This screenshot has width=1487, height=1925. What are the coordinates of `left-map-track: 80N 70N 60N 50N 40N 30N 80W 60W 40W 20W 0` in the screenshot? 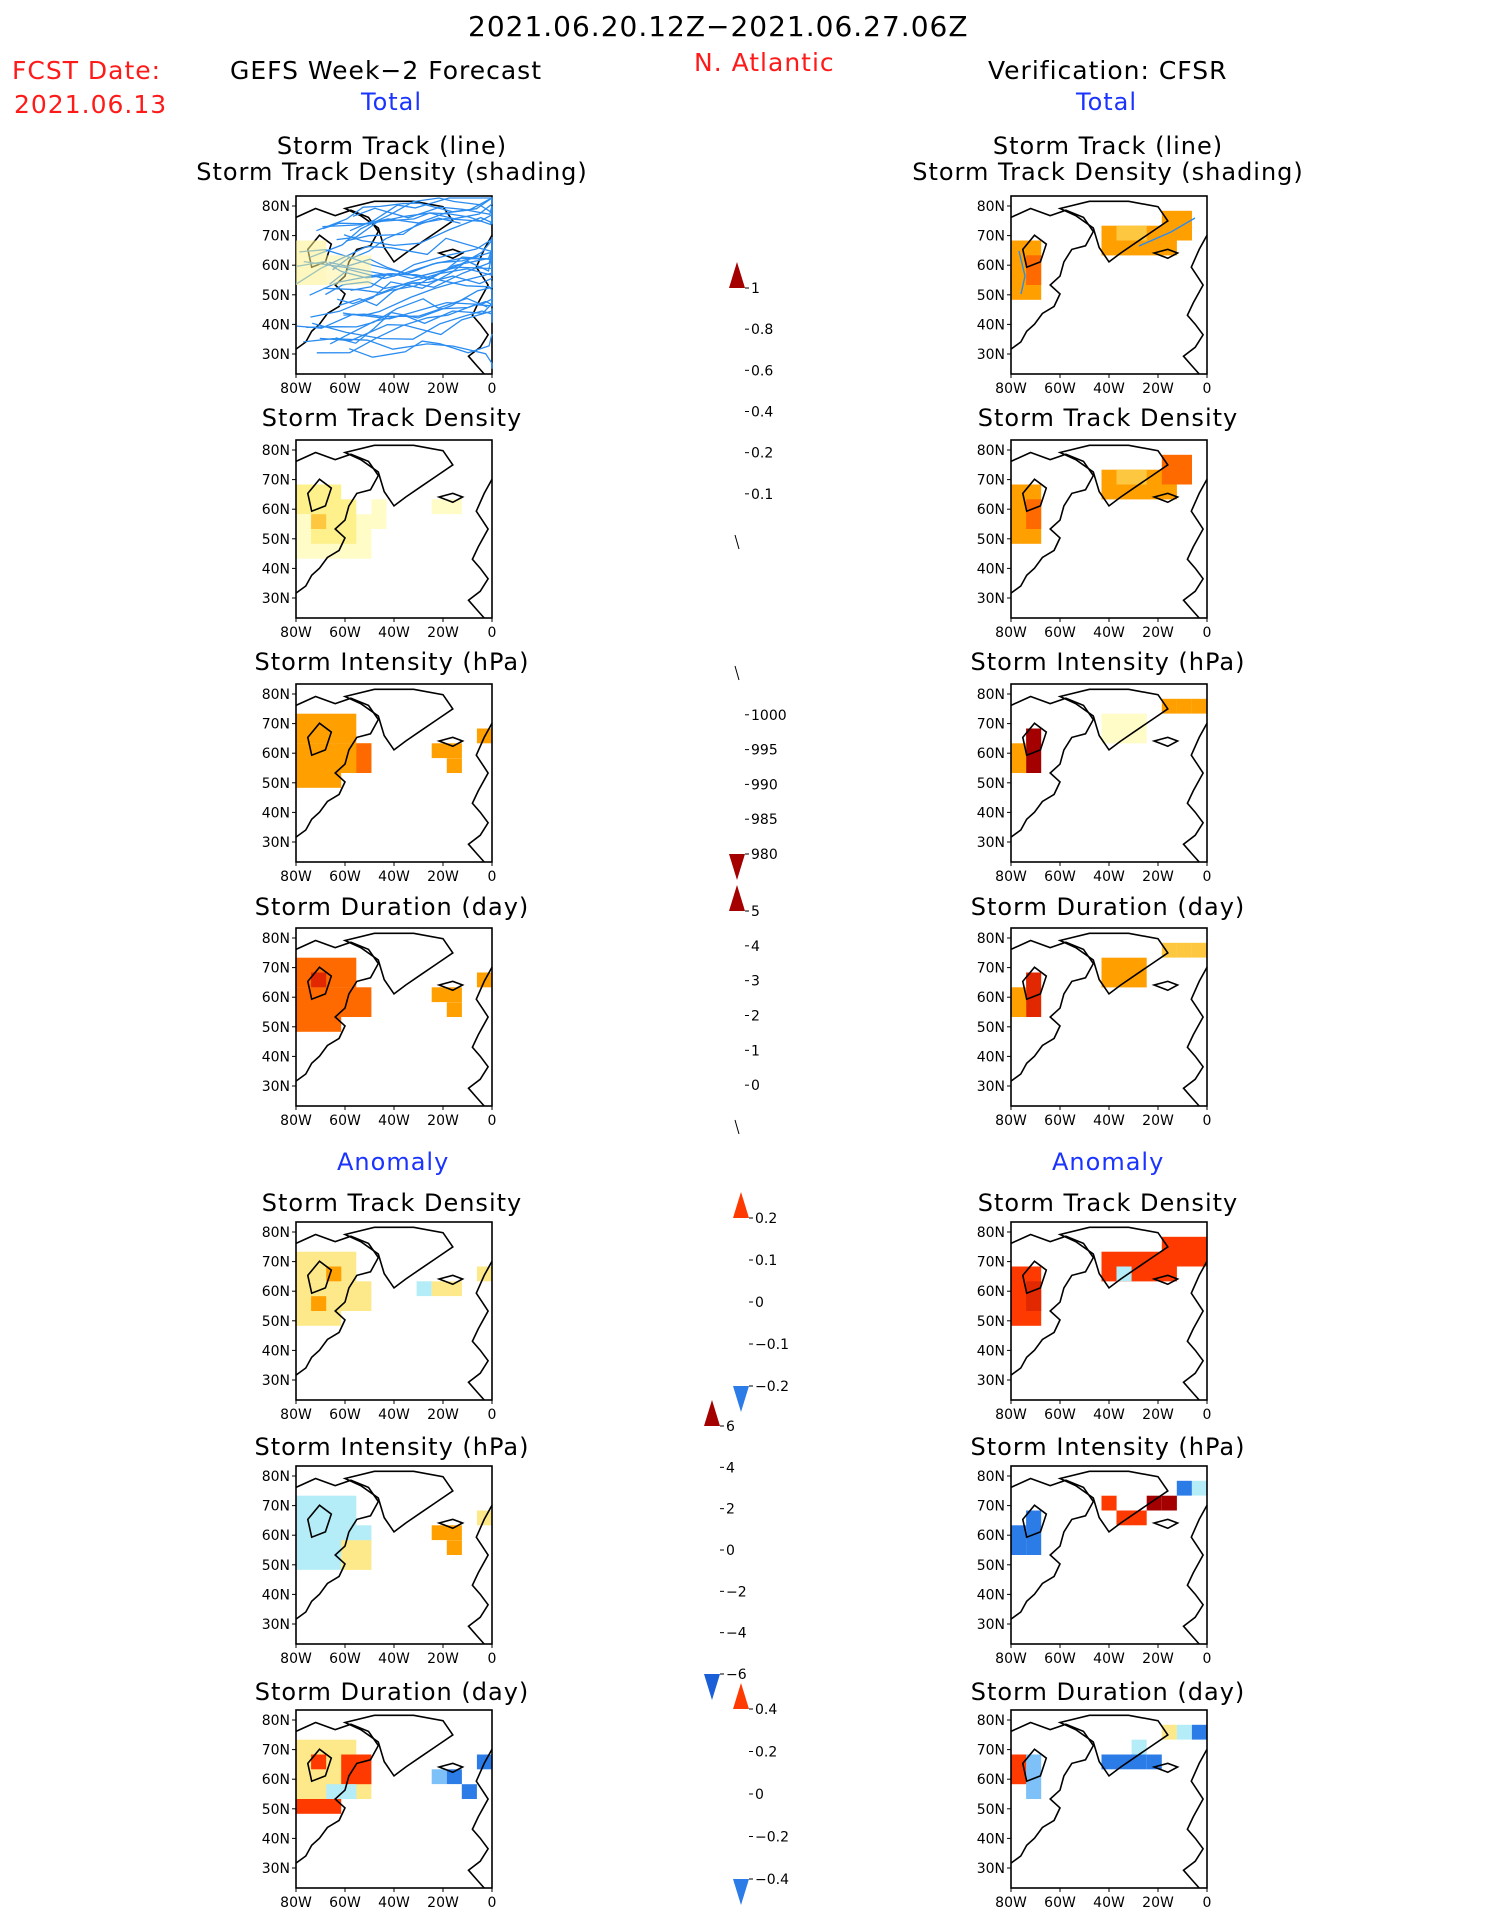 It's located at (379, 296).